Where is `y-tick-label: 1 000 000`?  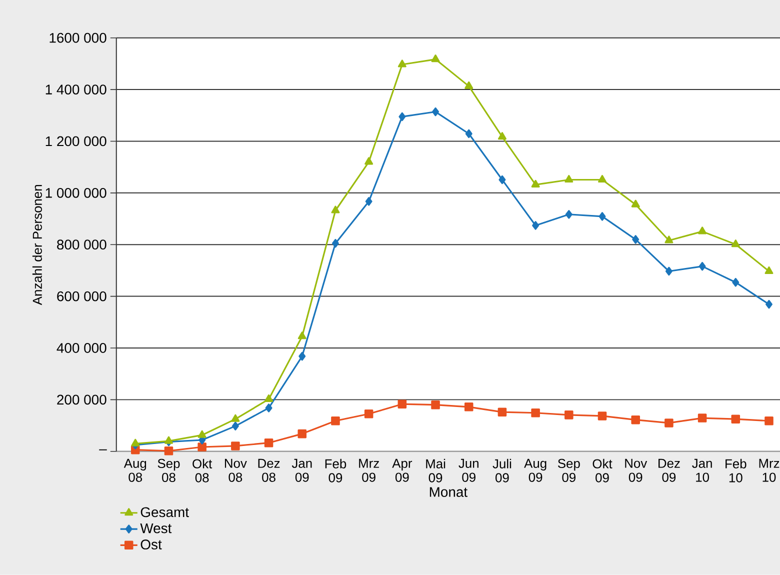
y-tick-label: 1 000 000 is located at coordinates (76, 193).